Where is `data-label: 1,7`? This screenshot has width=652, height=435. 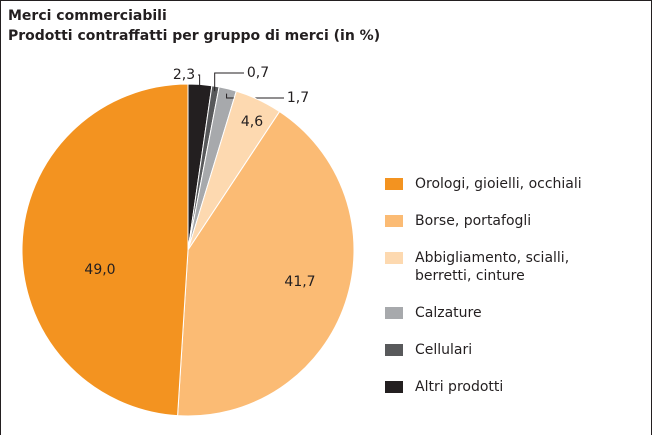
data-label: 1,7 is located at coordinates (298, 98).